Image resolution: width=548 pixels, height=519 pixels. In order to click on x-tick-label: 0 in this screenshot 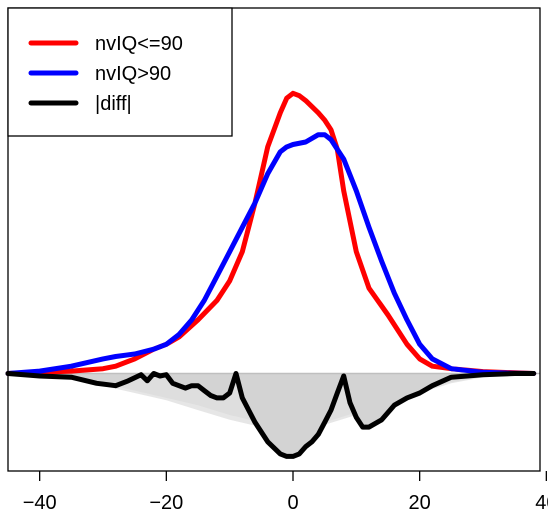, I will do `click(292, 503)`.